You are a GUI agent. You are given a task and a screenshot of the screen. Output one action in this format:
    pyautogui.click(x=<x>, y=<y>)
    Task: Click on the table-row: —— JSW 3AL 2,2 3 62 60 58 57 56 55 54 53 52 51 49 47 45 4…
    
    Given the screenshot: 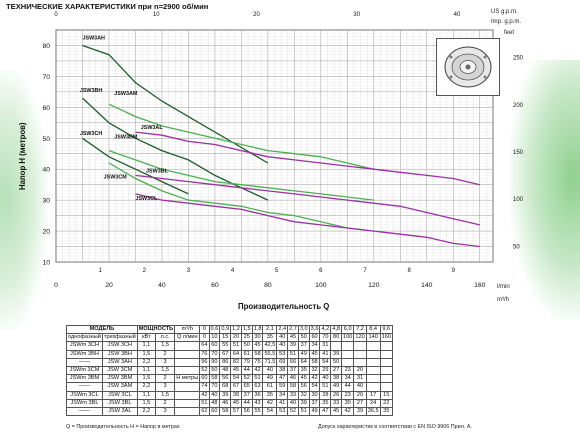 What is the action you would take?
    pyautogui.click(x=229, y=411)
    